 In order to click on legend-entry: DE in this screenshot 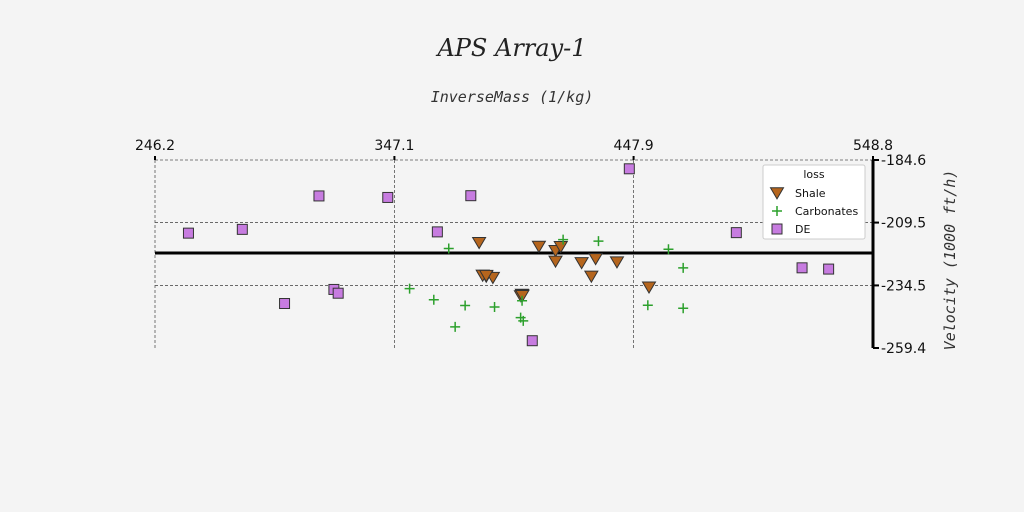, I will do `click(802, 229)`.